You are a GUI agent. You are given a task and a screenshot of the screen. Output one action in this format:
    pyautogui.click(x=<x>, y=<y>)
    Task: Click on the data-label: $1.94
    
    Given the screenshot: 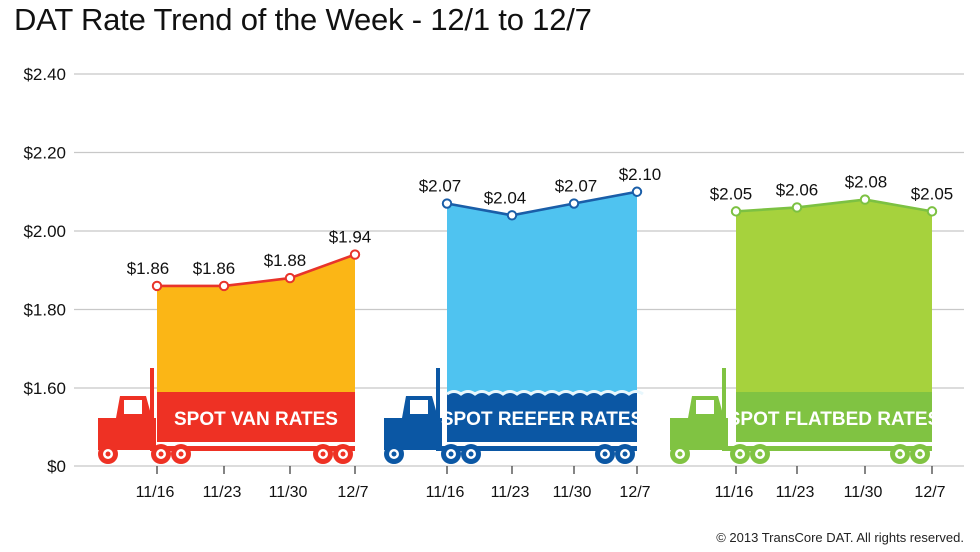 What is the action you would take?
    pyautogui.click(x=350, y=237)
    